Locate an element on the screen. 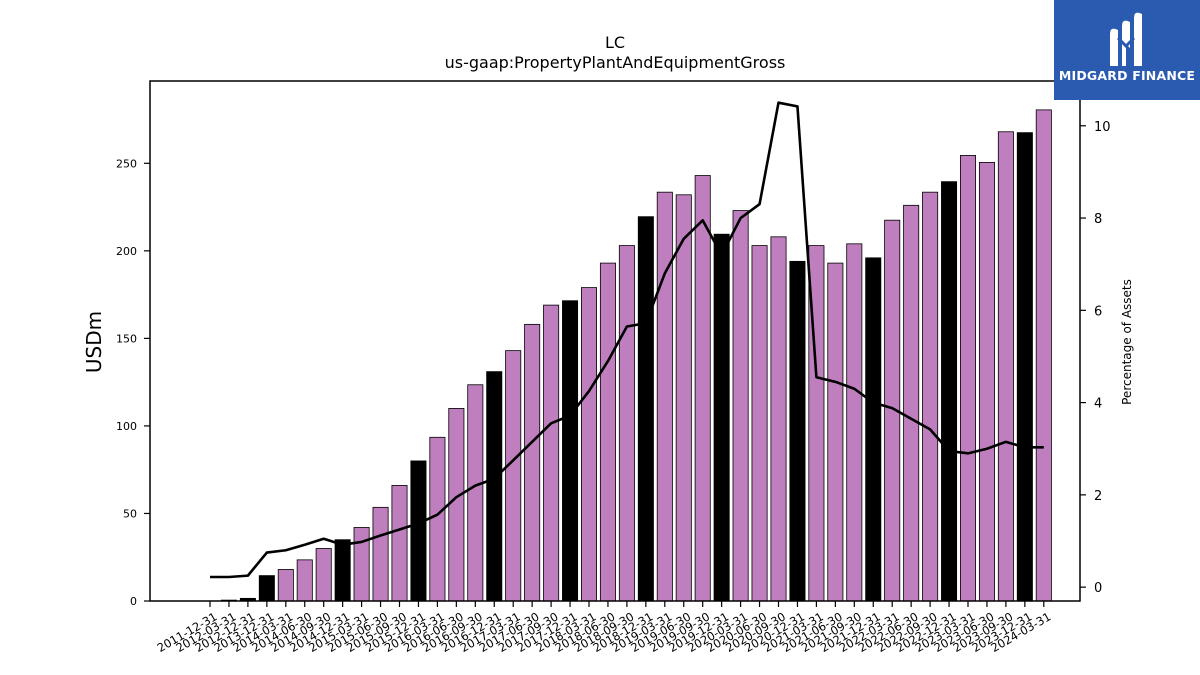  y2-tick-label: 2 is located at coordinates (1098, 496).